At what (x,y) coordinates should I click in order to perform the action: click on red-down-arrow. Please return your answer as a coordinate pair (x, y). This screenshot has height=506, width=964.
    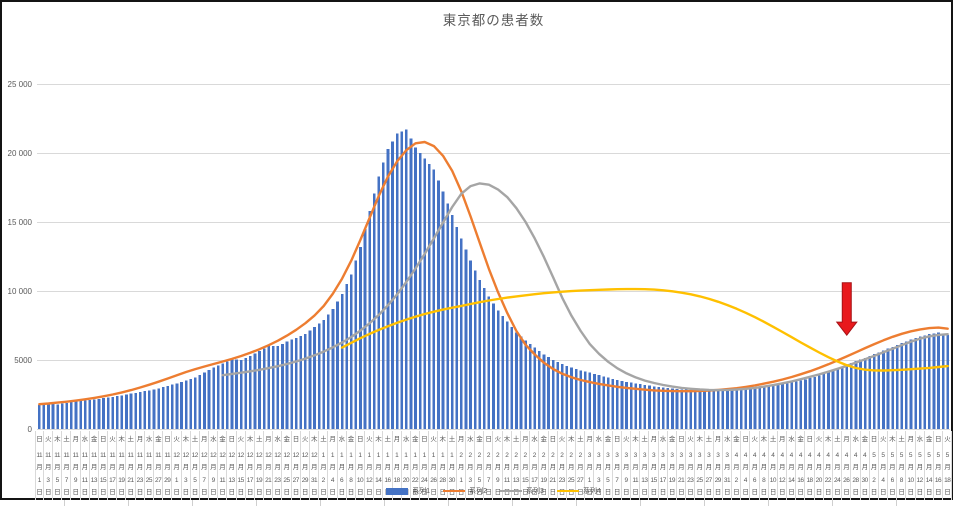
    Looking at the image, I should click on (846, 309).